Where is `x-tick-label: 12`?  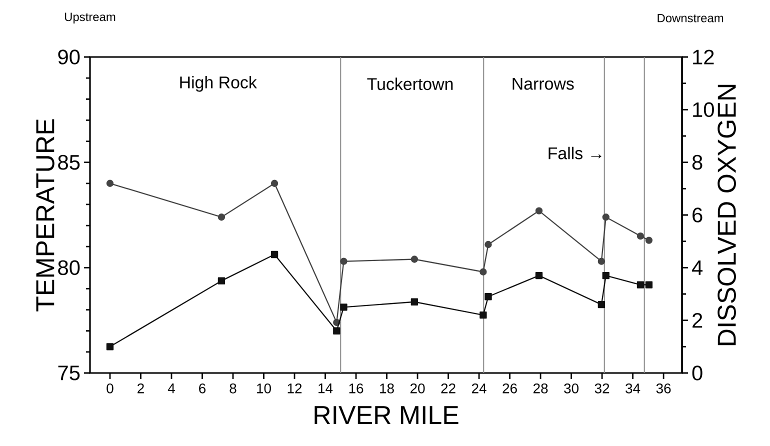
x-tick-label: 12 is located at coordinates (295, 388).